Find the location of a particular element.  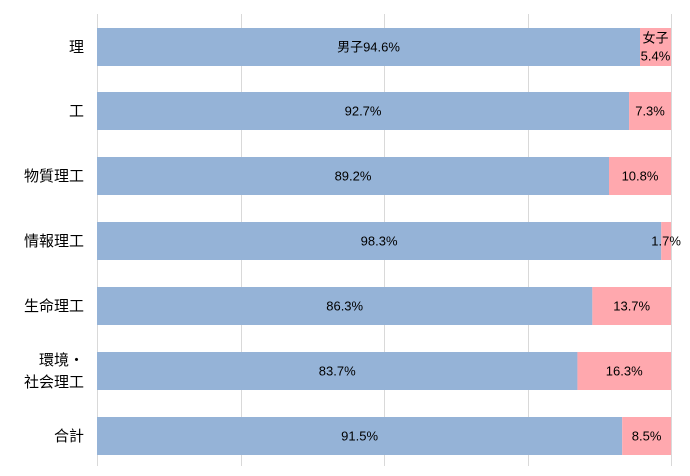

data-label-female: 7.3% is located at coordinates (650, 111).